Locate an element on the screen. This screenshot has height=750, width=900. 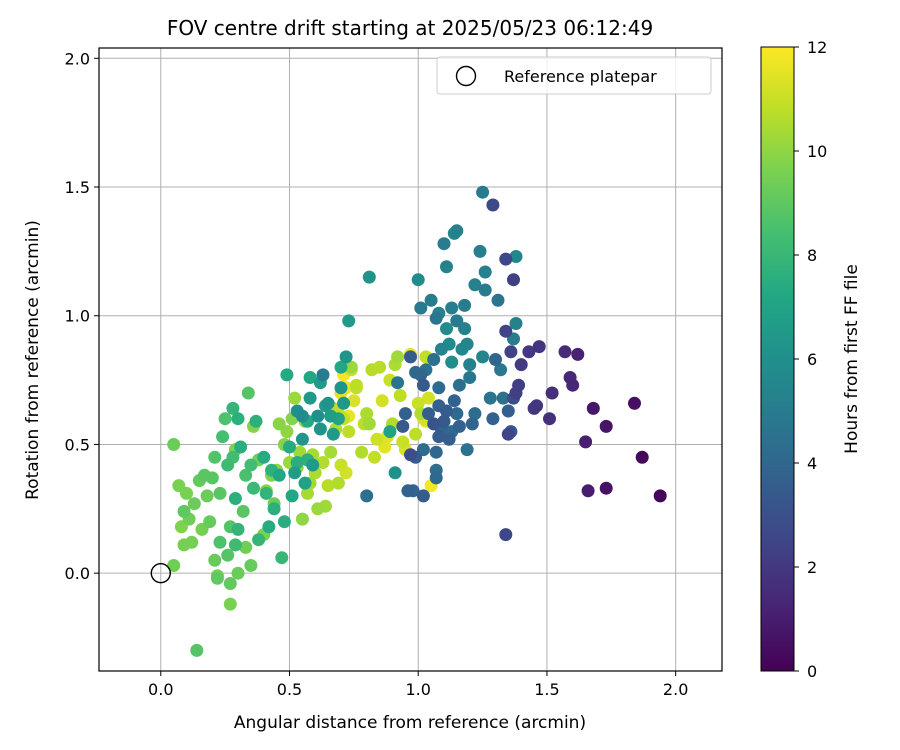
x-tick-label-1: 0.5 is located at coordinates (289, 689).